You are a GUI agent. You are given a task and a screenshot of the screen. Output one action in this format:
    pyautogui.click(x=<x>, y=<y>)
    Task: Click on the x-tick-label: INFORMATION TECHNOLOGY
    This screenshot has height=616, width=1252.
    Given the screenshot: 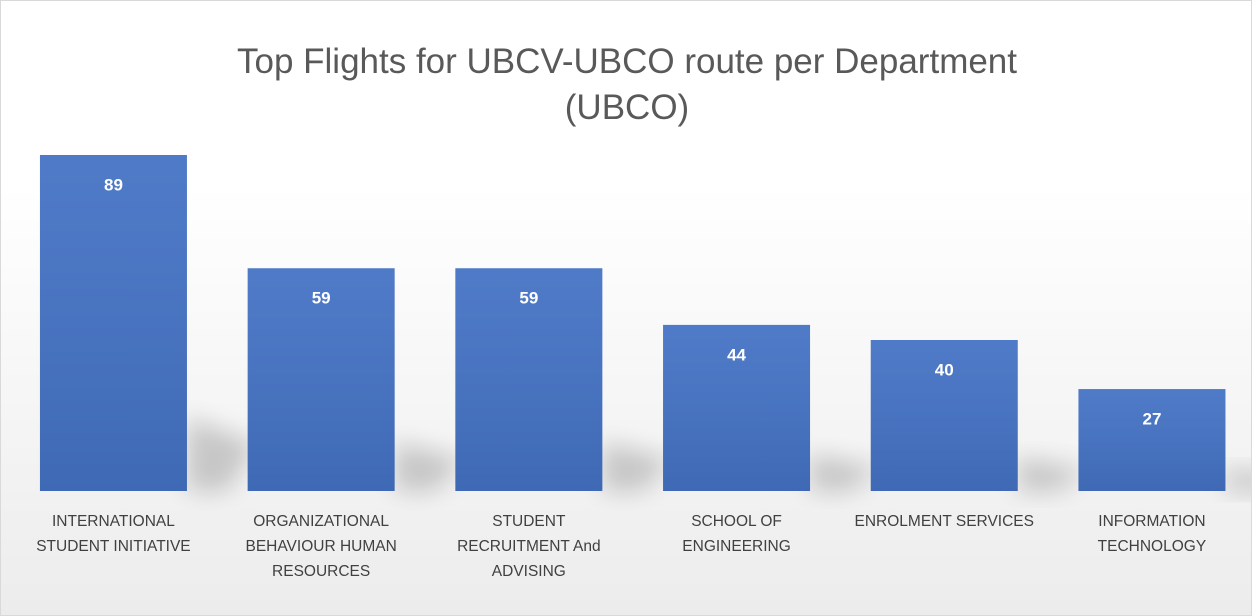 What is the action you would take?
    pyautogui.click(x=1152, y=534)
    